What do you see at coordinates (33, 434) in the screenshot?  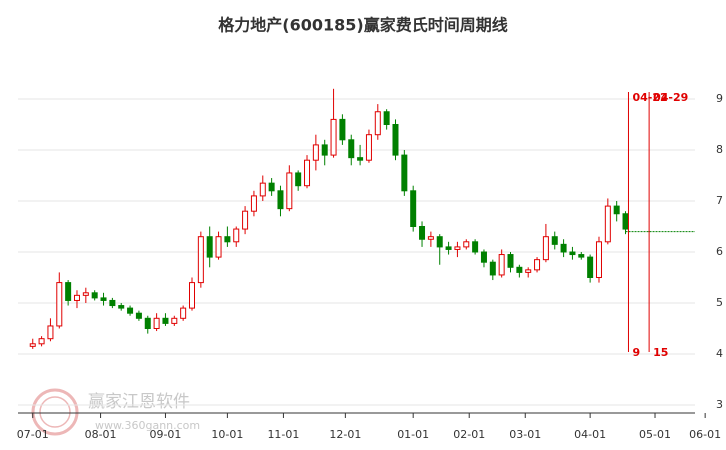 I see `x-tick-label: 07-01` at bounding box center [33, 434].